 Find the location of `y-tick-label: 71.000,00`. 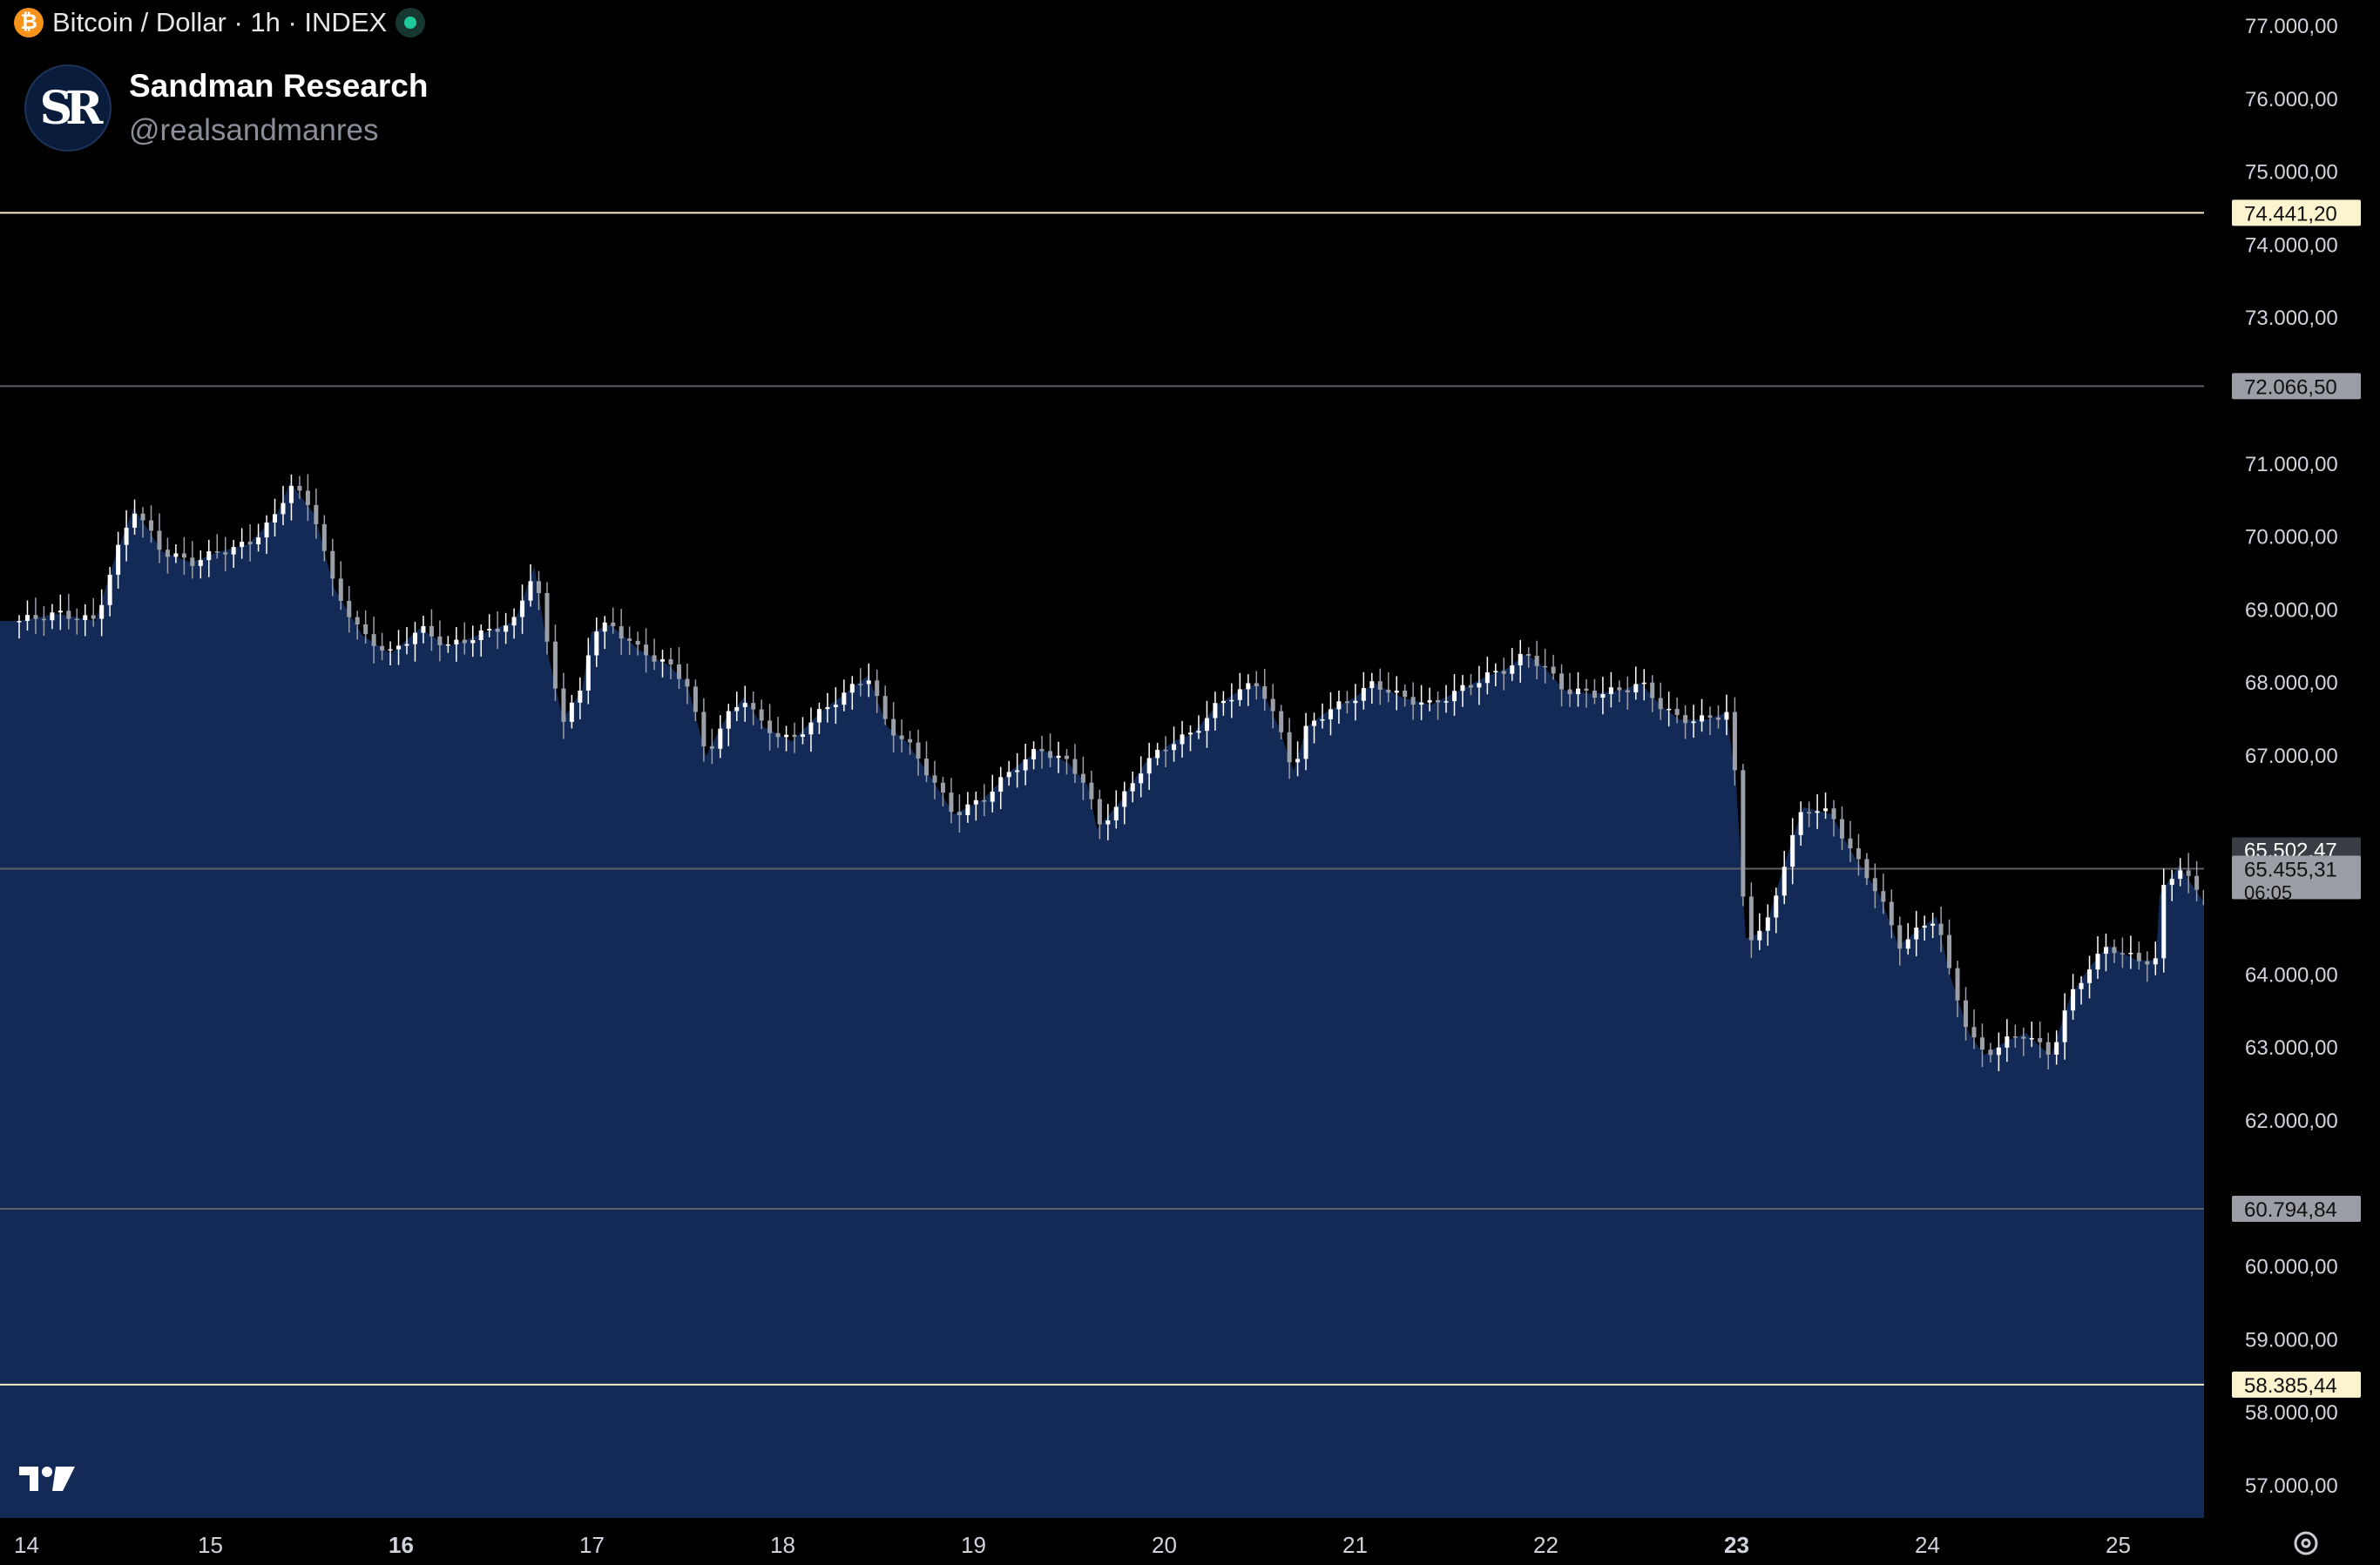

y-tick-label: 71.000,00 is located at coordinates (2291, 464).